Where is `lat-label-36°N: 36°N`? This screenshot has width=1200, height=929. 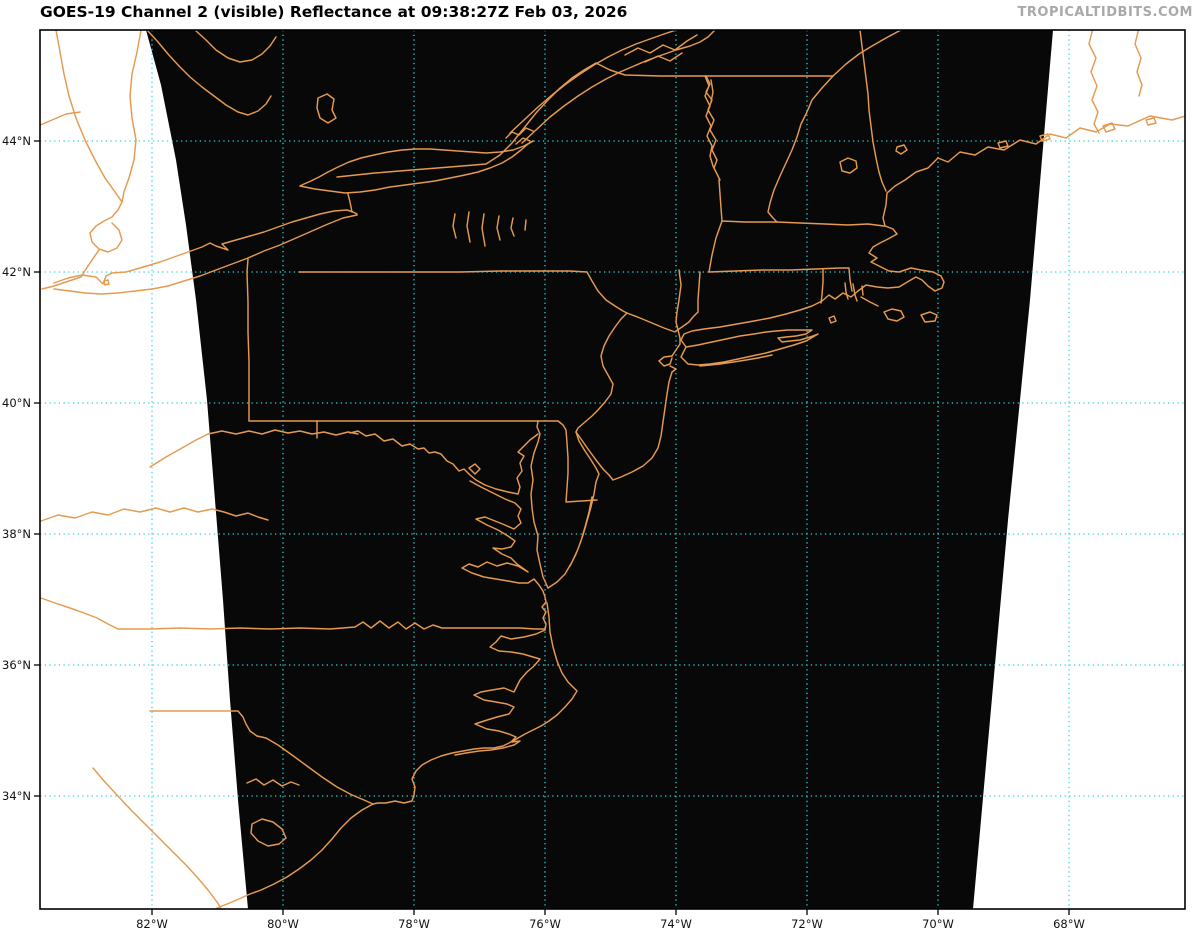
lat-label-36°N: 36°N is located at coordinates (16, 665).